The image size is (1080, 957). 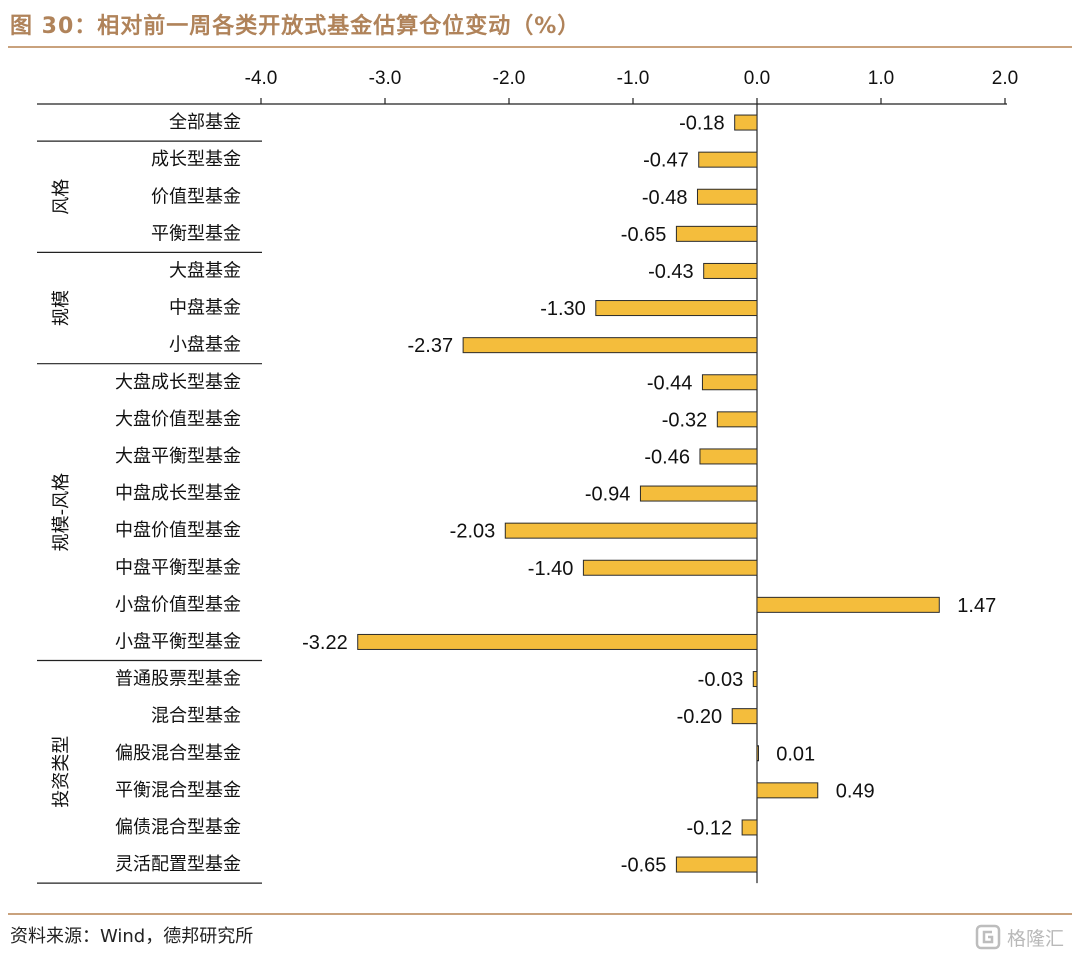 What do you see at coordinates (178, 753) in the screenshot?
I see `category-label: 偏股混合型基金` at bounding box center [178, 753].